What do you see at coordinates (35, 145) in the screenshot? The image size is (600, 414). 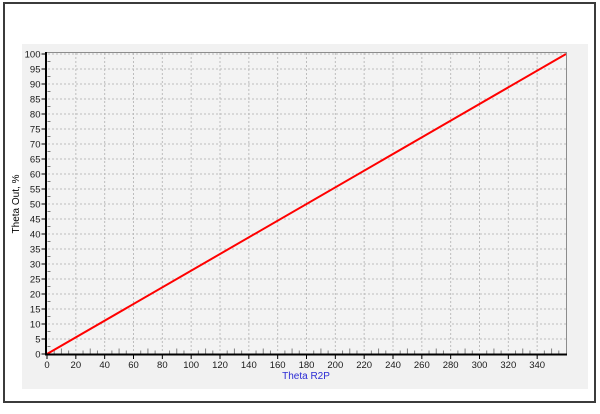 I see `y-tick-label: 70` at bounding box center [35, 145].